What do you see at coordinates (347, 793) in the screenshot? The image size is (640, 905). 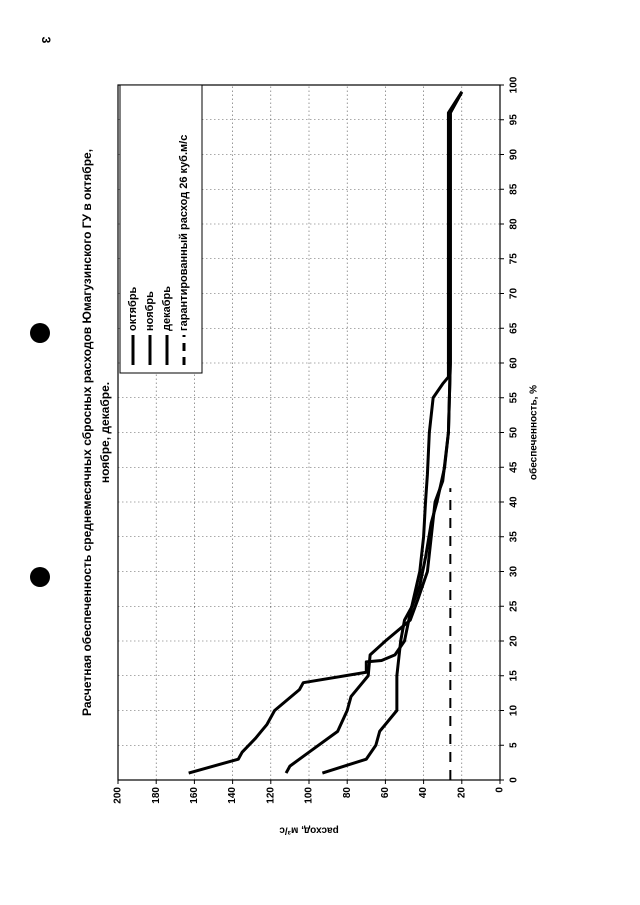 I see `y-tick-label: 80` at bounding box center [347, 793].